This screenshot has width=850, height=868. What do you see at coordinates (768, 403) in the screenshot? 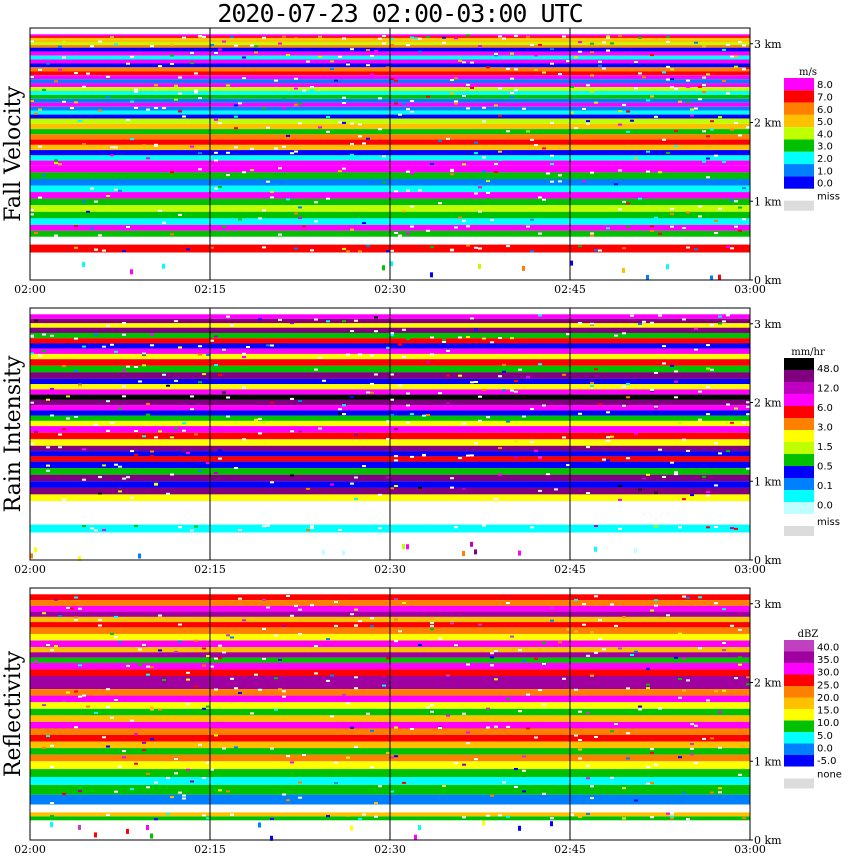
I see `y-tick-label: 2 km` at bounding box center [768, 403].